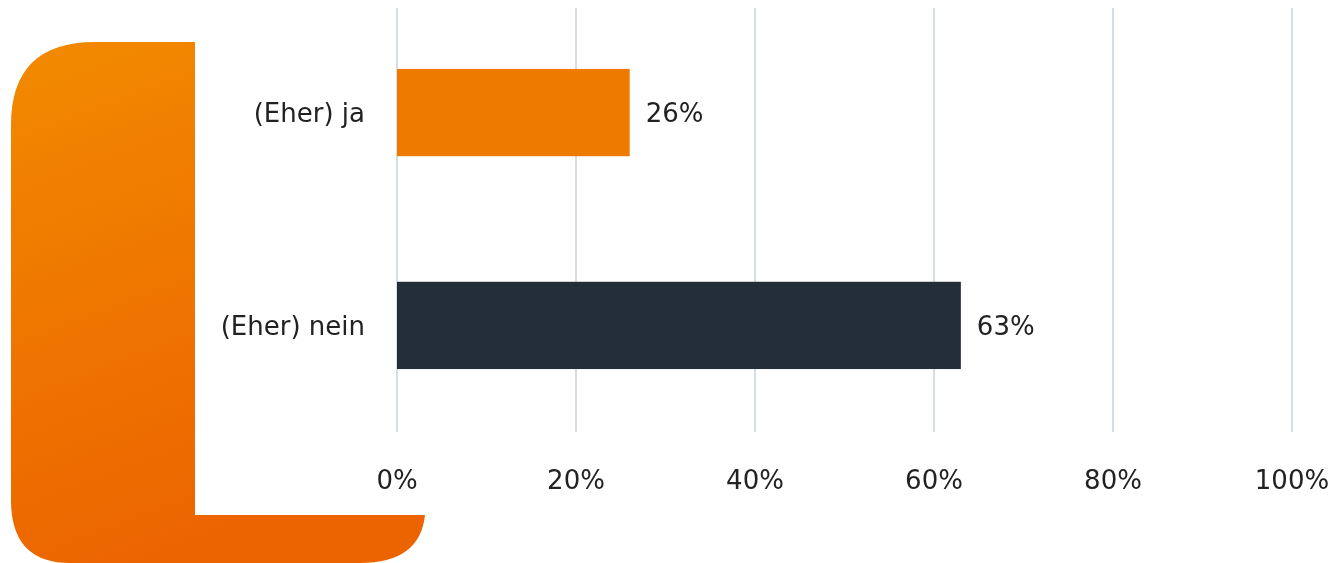 Image resolution: width=1331 pixels, height=563 pixels. What do you see at coordinates (397, 480) in the screenshot?
I see `x-tick-label: 0%` at bounding box center [397, 480].